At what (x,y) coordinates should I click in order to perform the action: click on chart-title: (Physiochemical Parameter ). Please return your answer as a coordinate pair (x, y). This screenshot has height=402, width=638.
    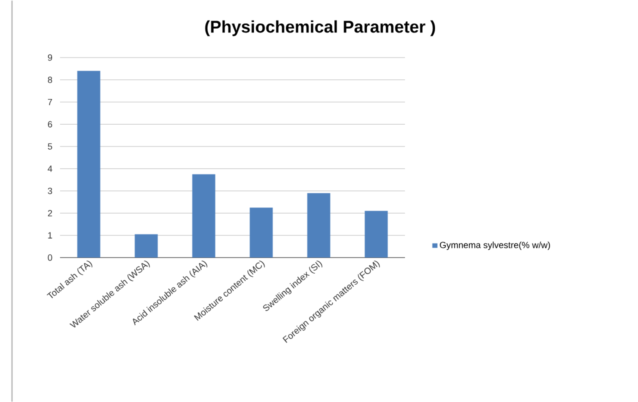
    Looking at the image, I should click on (320, 28).